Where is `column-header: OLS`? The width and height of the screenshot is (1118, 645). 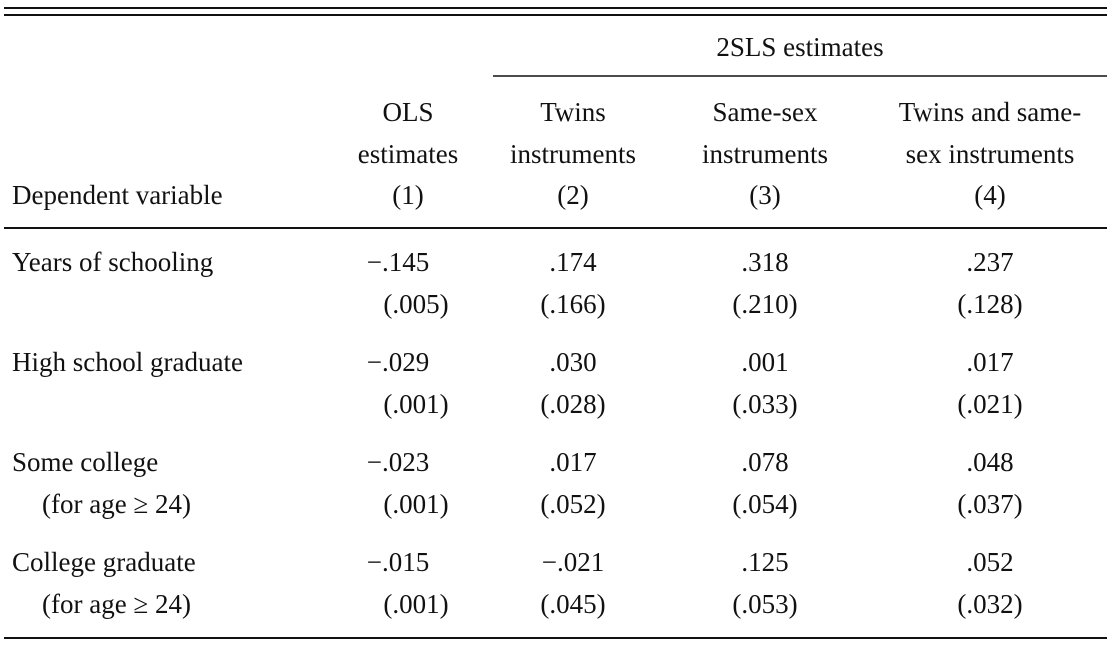
column-header: OLS is located at coordinates (407, 112).